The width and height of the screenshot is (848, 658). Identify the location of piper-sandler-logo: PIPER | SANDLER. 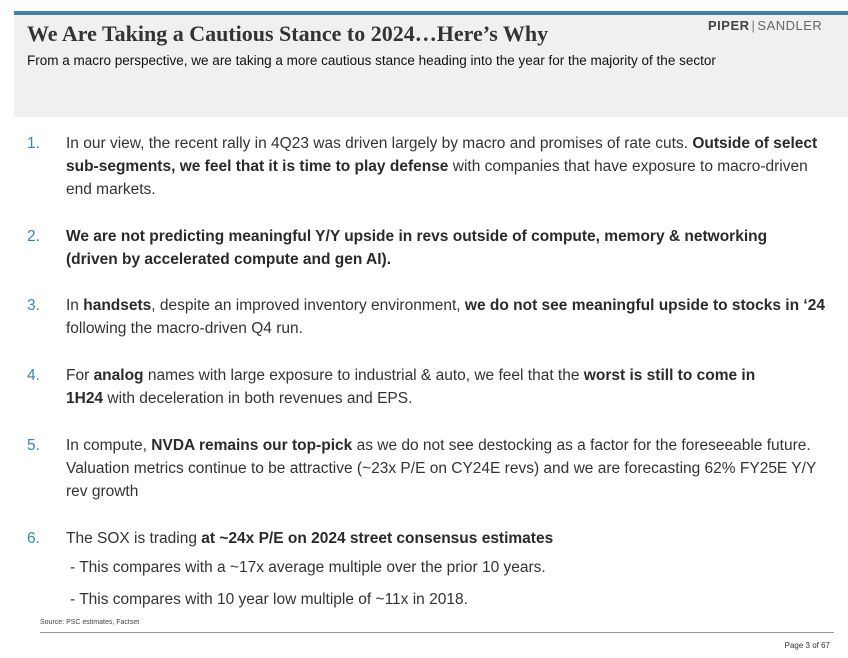
(765, 25).